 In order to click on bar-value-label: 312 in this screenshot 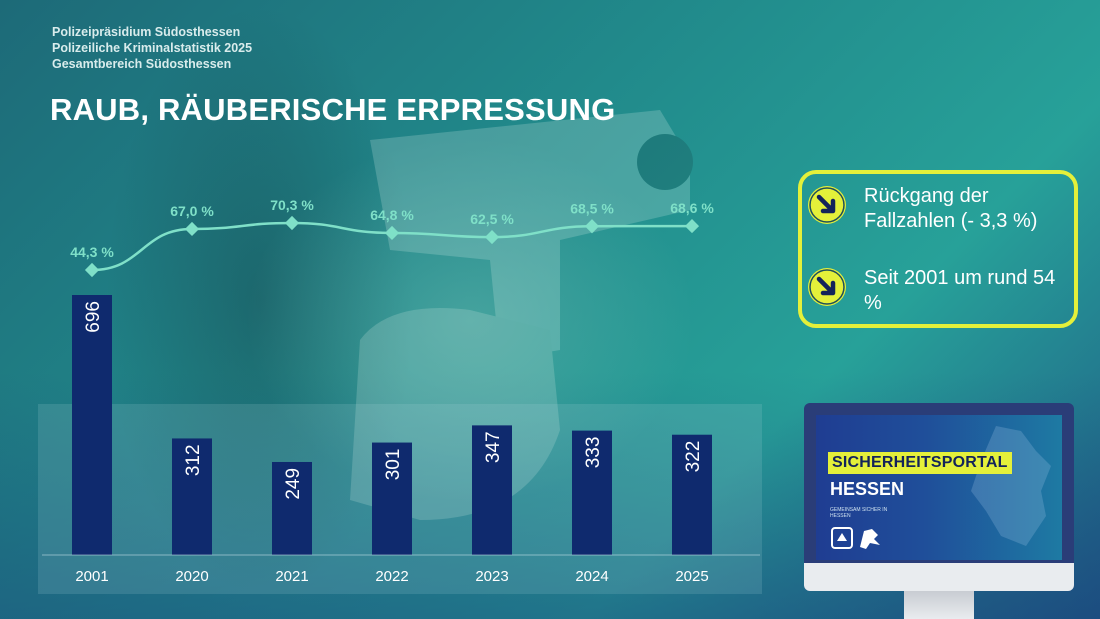, I will do `click(193, 460)`.